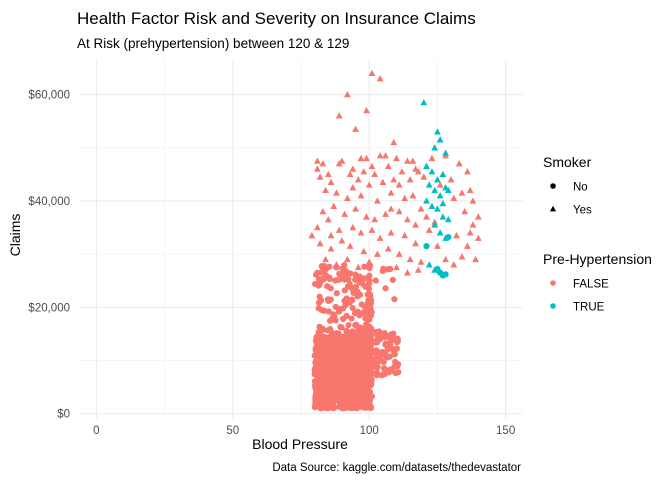  Describe the element at coordinates (304, 431) in the screenshot. I see `x-axis-ticks: 0 50 100 150` at that location.